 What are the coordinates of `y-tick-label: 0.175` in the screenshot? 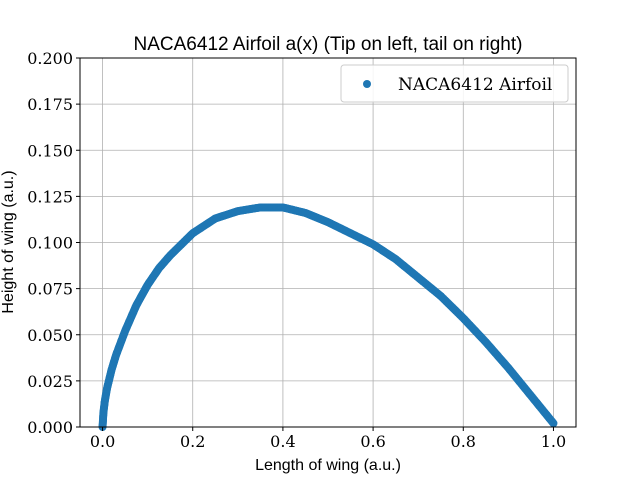 It's located at (50, 104).